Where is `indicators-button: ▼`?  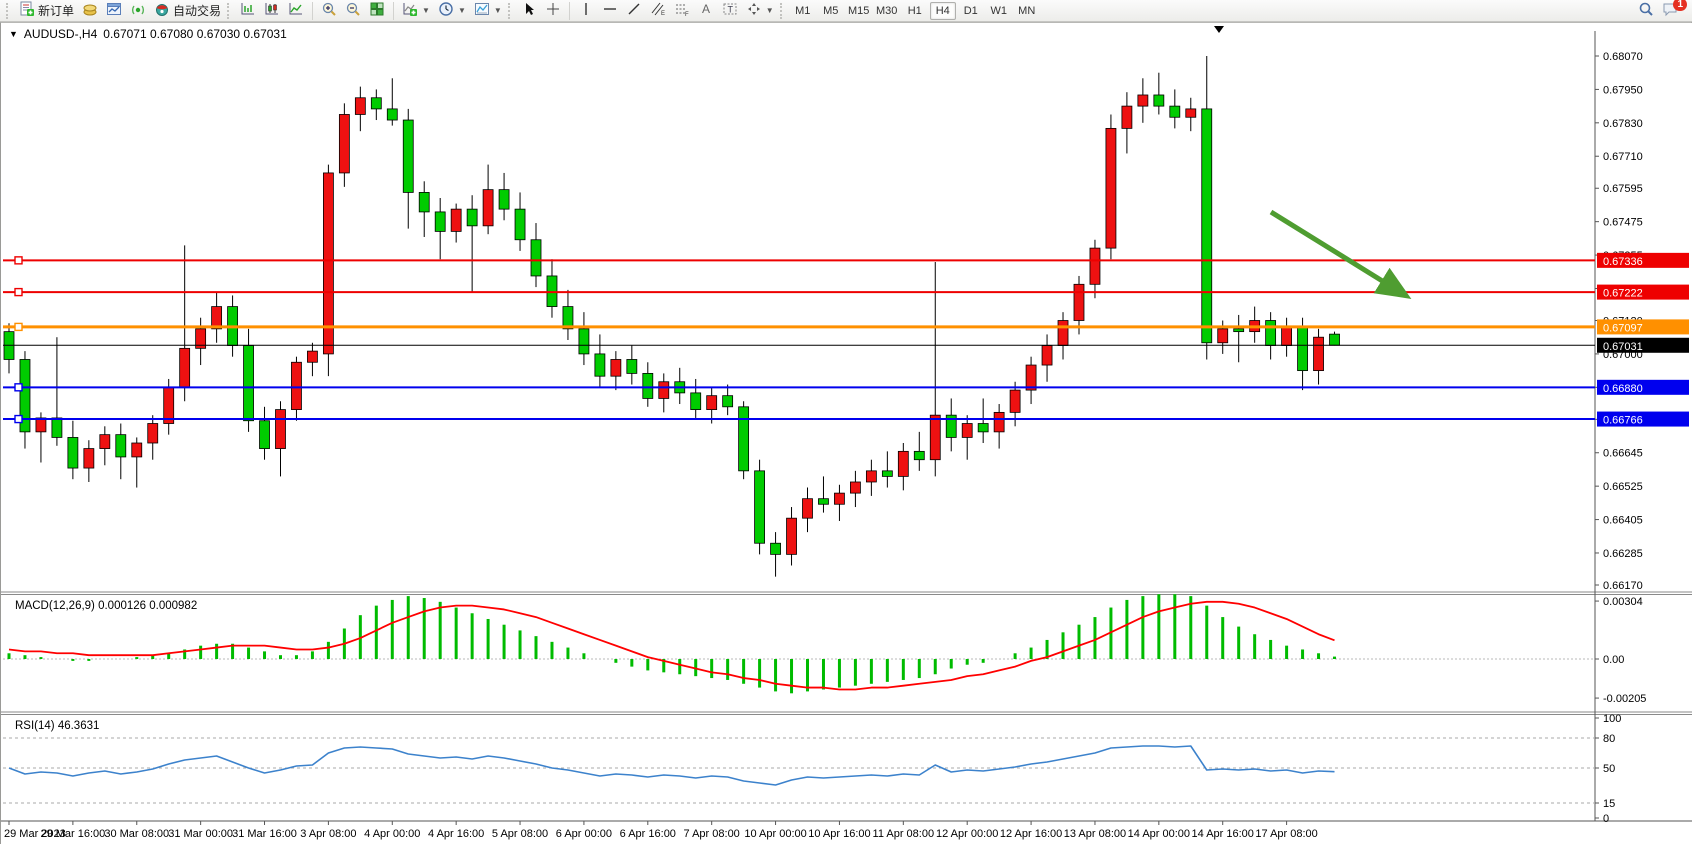
indicators-button: ▼ is located at coordinates (416, 11).